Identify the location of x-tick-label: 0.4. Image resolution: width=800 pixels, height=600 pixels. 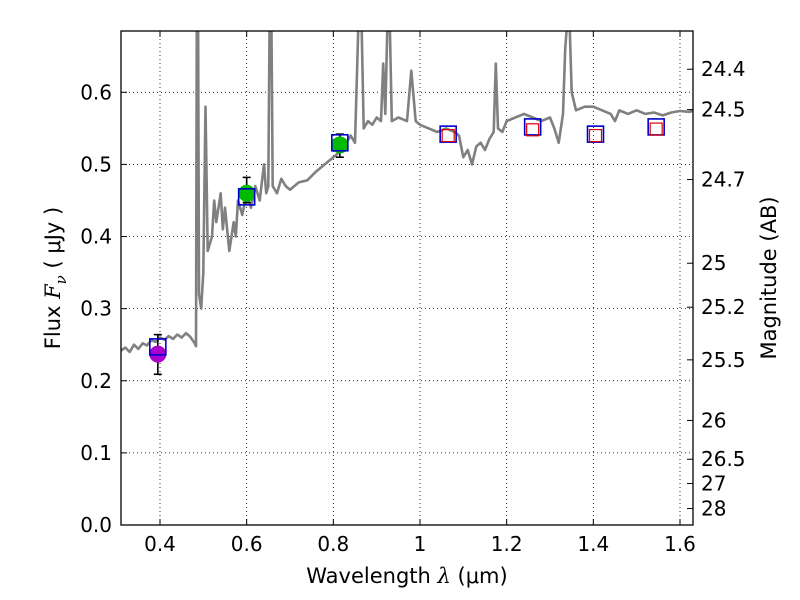
(160, 544).